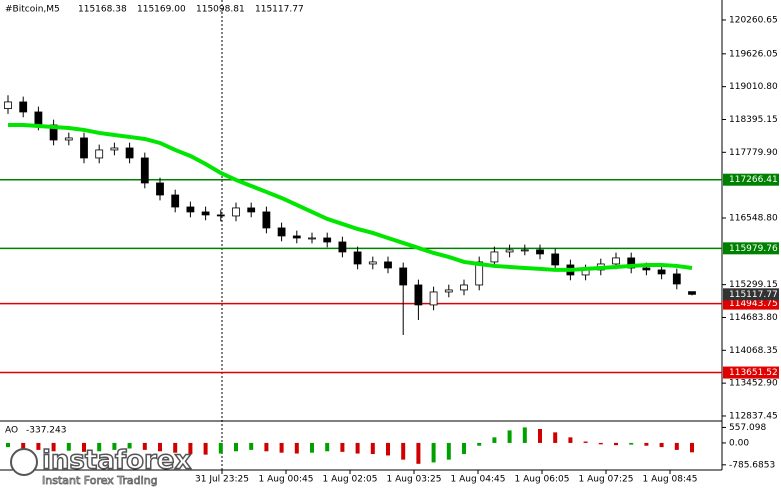 This screenshot has height=489, width=781. I want to click on x-tick-label: 1 Aug 07:25, so click(606, 480).